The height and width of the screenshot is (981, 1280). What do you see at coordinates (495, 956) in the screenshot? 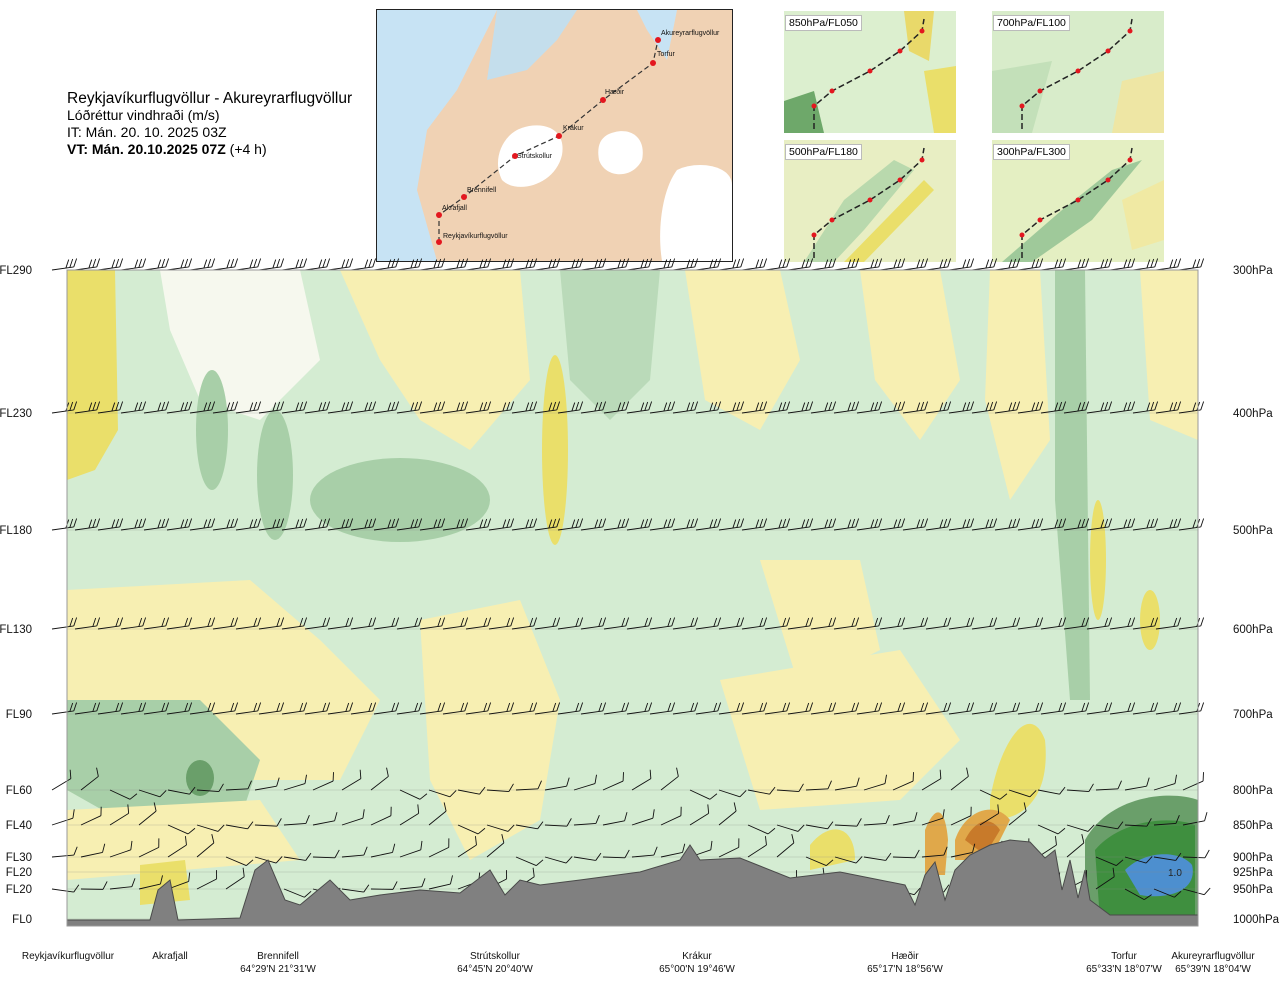
I see `x-station-name: Strútskollur` at bounding box center [495, 956].